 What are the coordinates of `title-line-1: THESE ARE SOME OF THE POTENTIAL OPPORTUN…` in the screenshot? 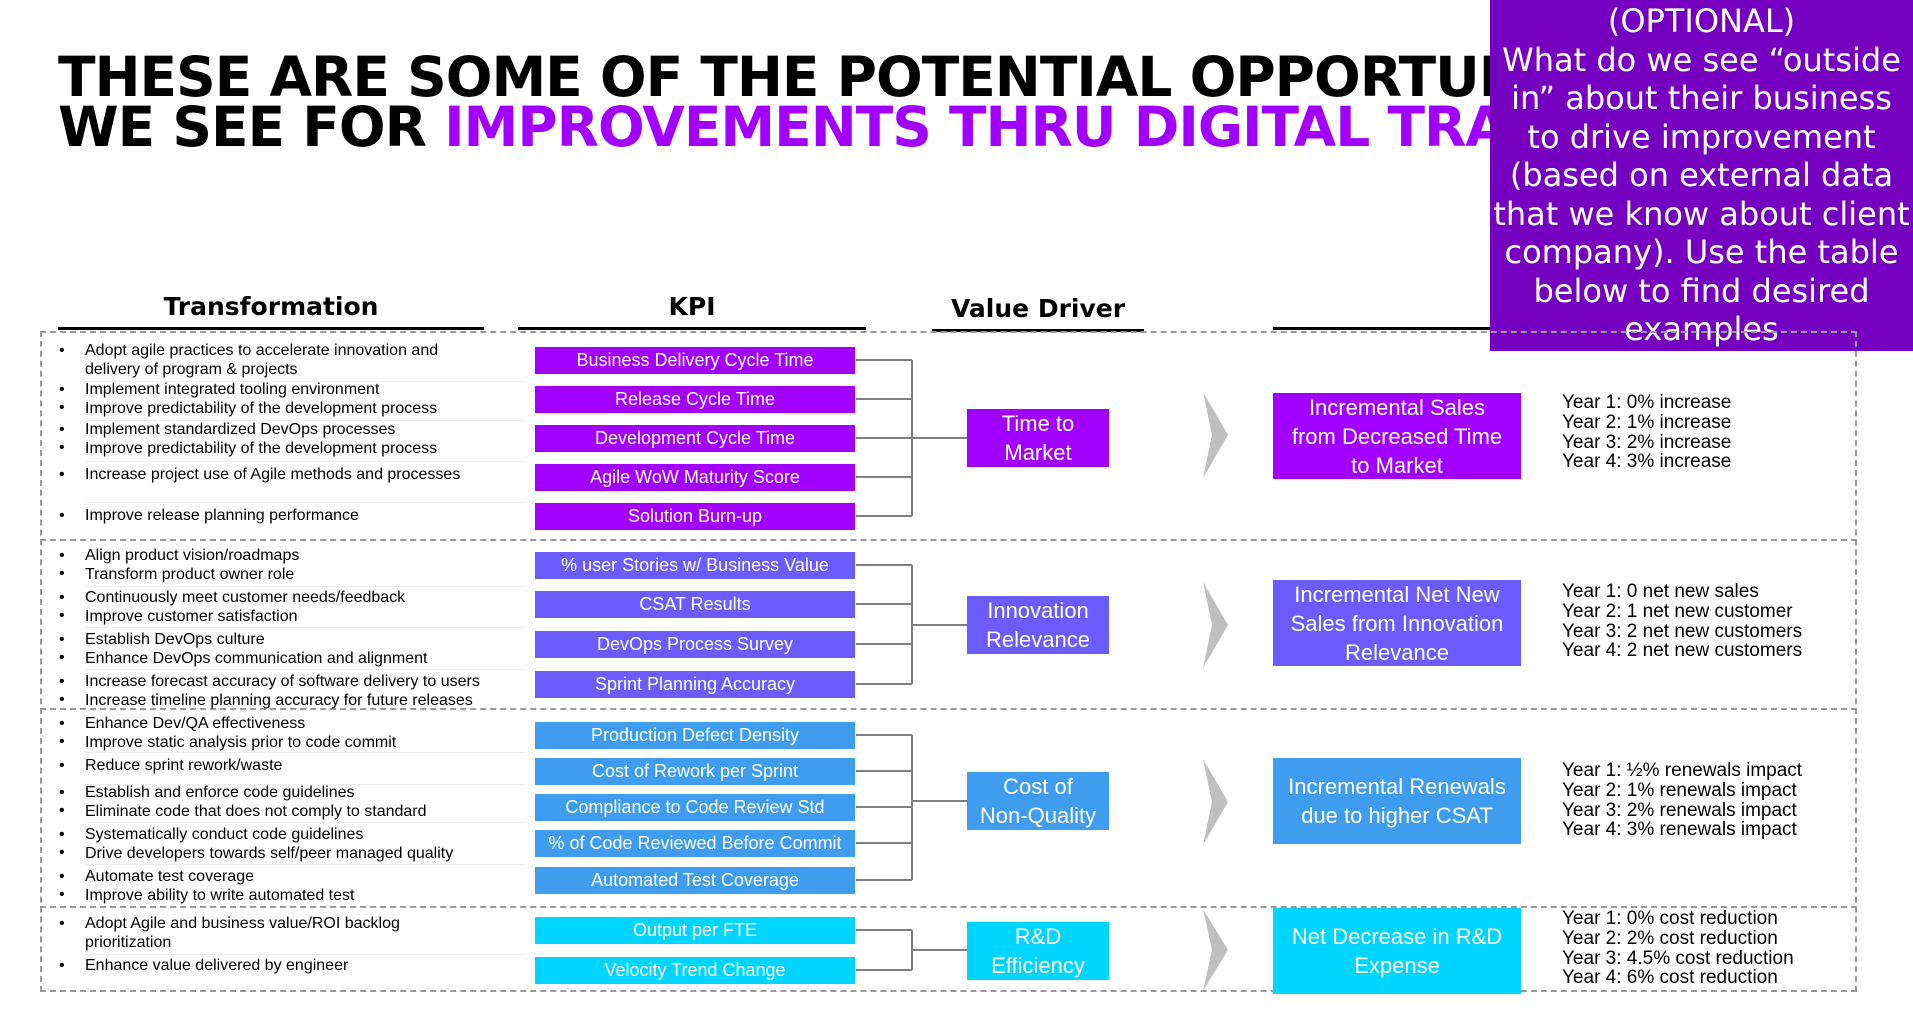 It's located at (778, 80).